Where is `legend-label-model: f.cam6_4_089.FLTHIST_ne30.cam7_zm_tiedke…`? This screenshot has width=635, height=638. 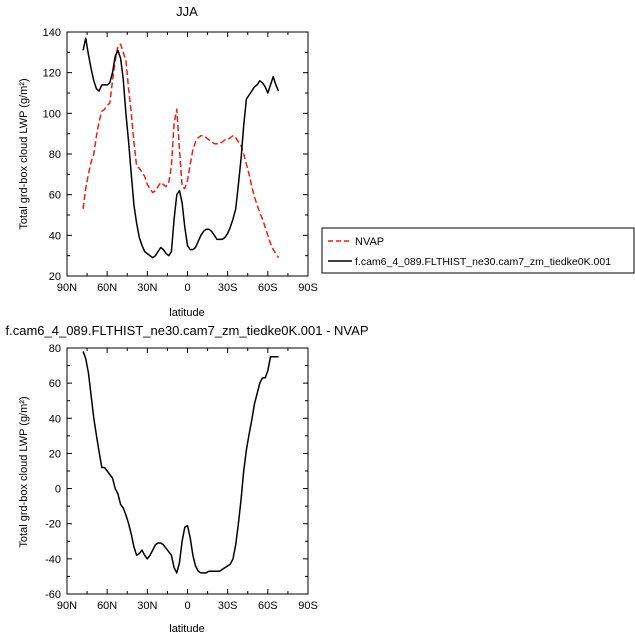
legend-label-model: f.cam6_4_089.FLTHIST_ne30.cam7_zm_tiedke… is located at coordinates (483, 262).